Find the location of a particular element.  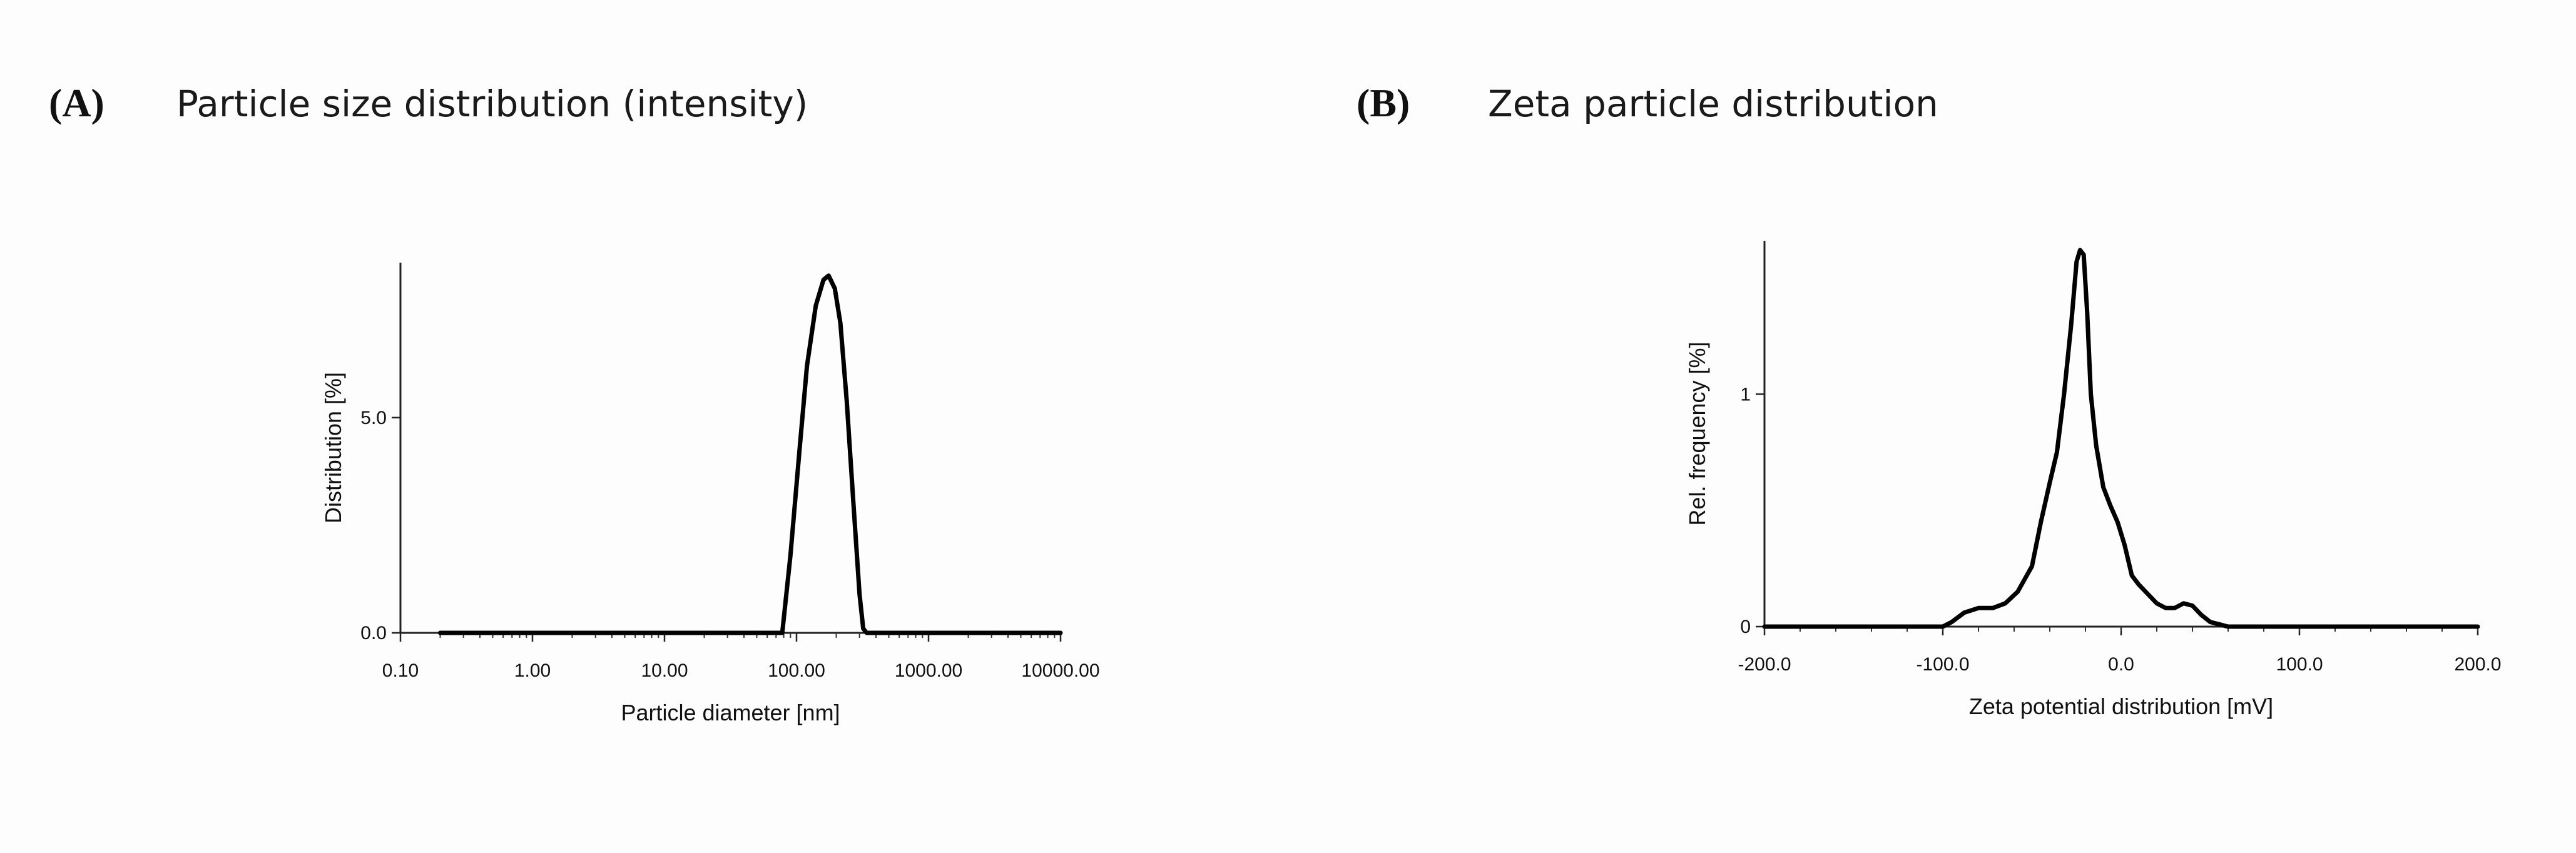

zeta-x-axis-label: Zeta potential distribution [mV] is located at coordinates (2121, 706).